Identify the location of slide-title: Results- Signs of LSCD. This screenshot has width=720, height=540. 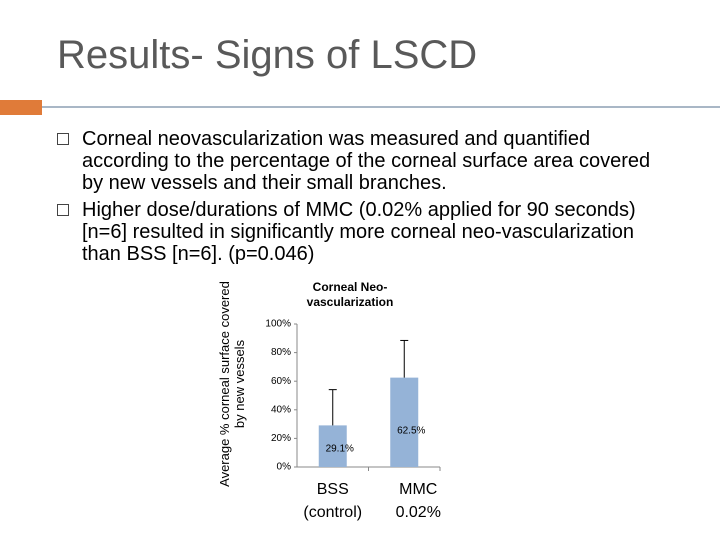
(267, 55).